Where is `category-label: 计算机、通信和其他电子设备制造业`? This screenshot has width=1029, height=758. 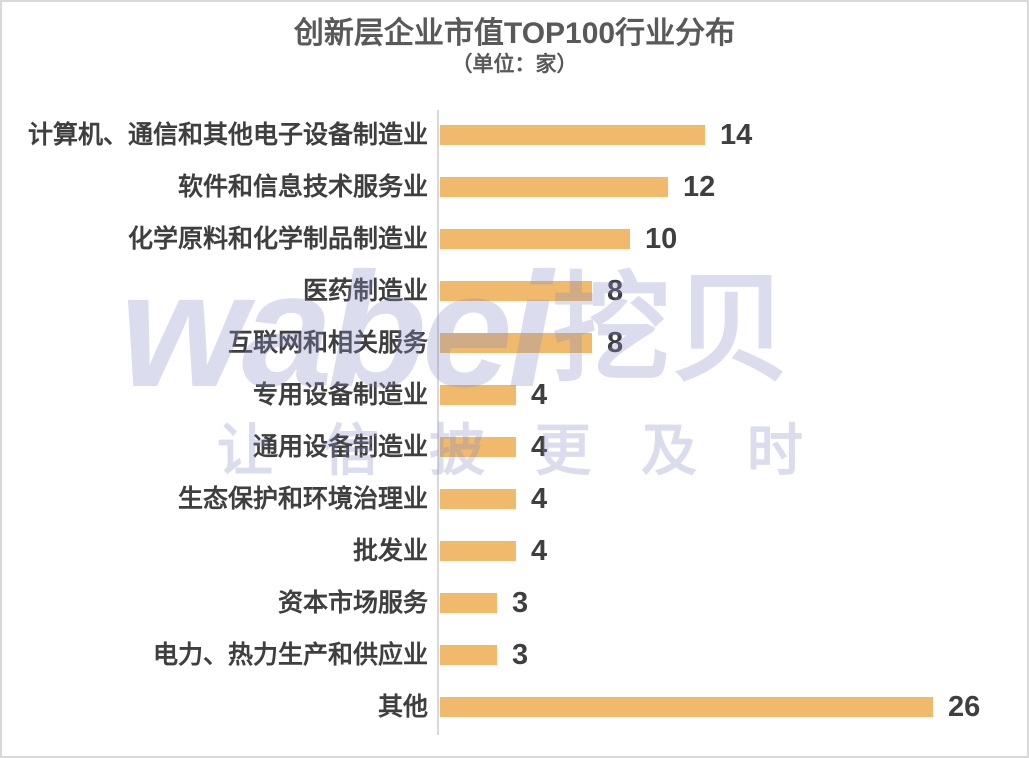
category-label: 计算机、通信和其他电子设备制造业 is located at coordinates (227, 134).